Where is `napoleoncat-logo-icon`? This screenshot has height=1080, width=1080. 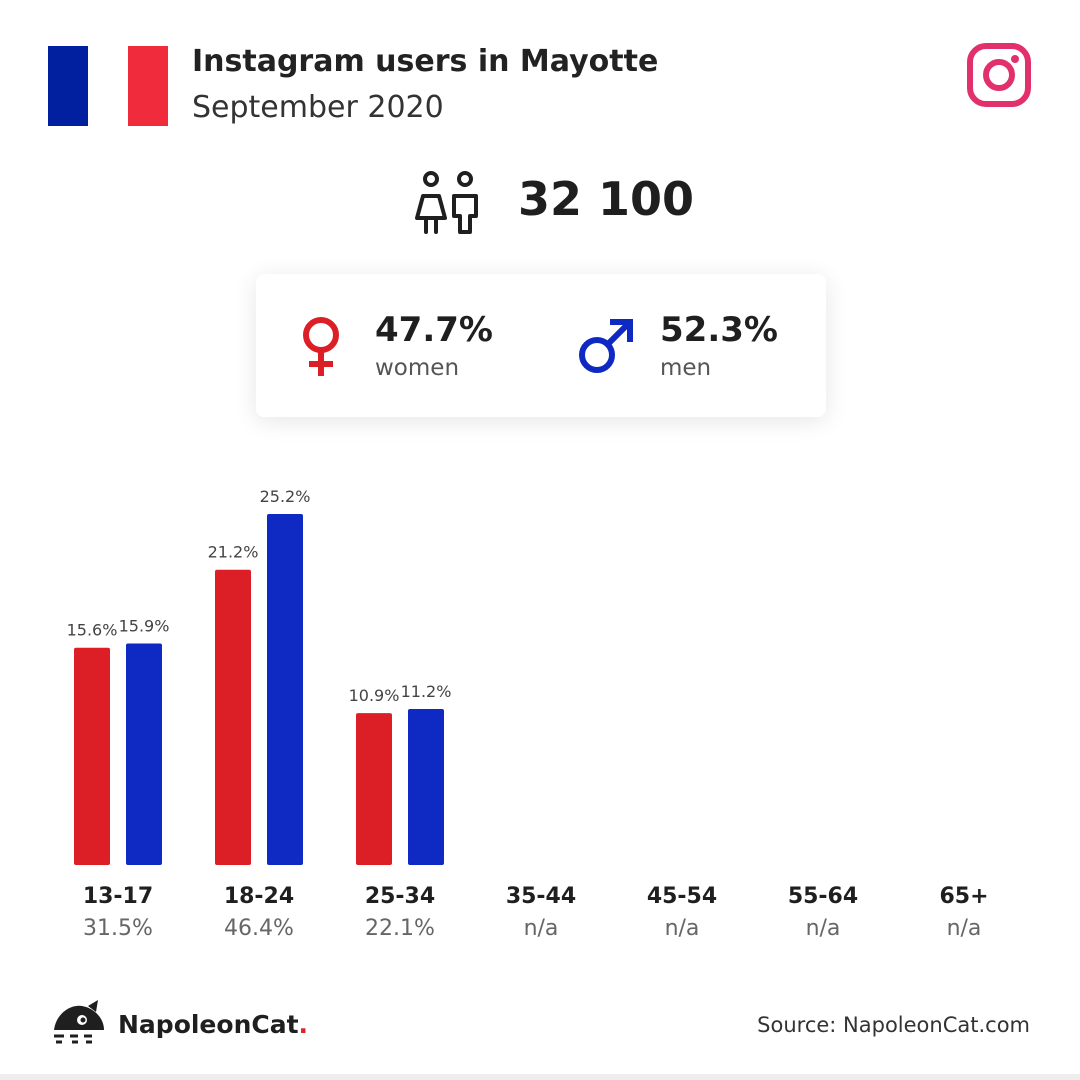 napoleoncat-logo-icon is located at coordinates (79, 1022).